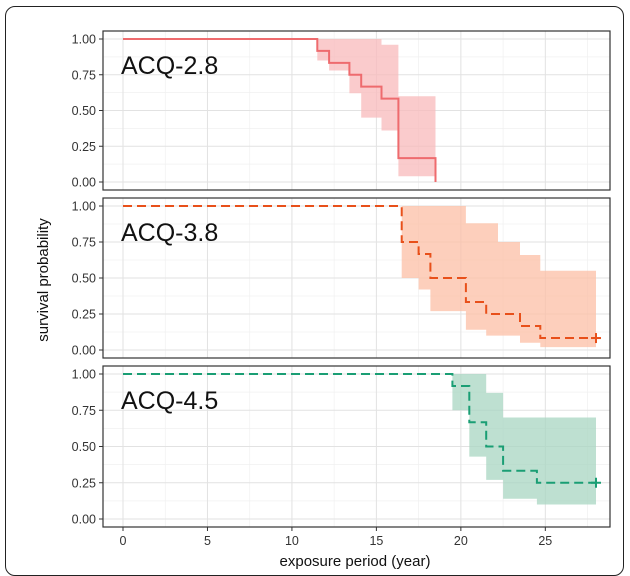  I want to click on x-tick-label: 15, so click(376, 541).